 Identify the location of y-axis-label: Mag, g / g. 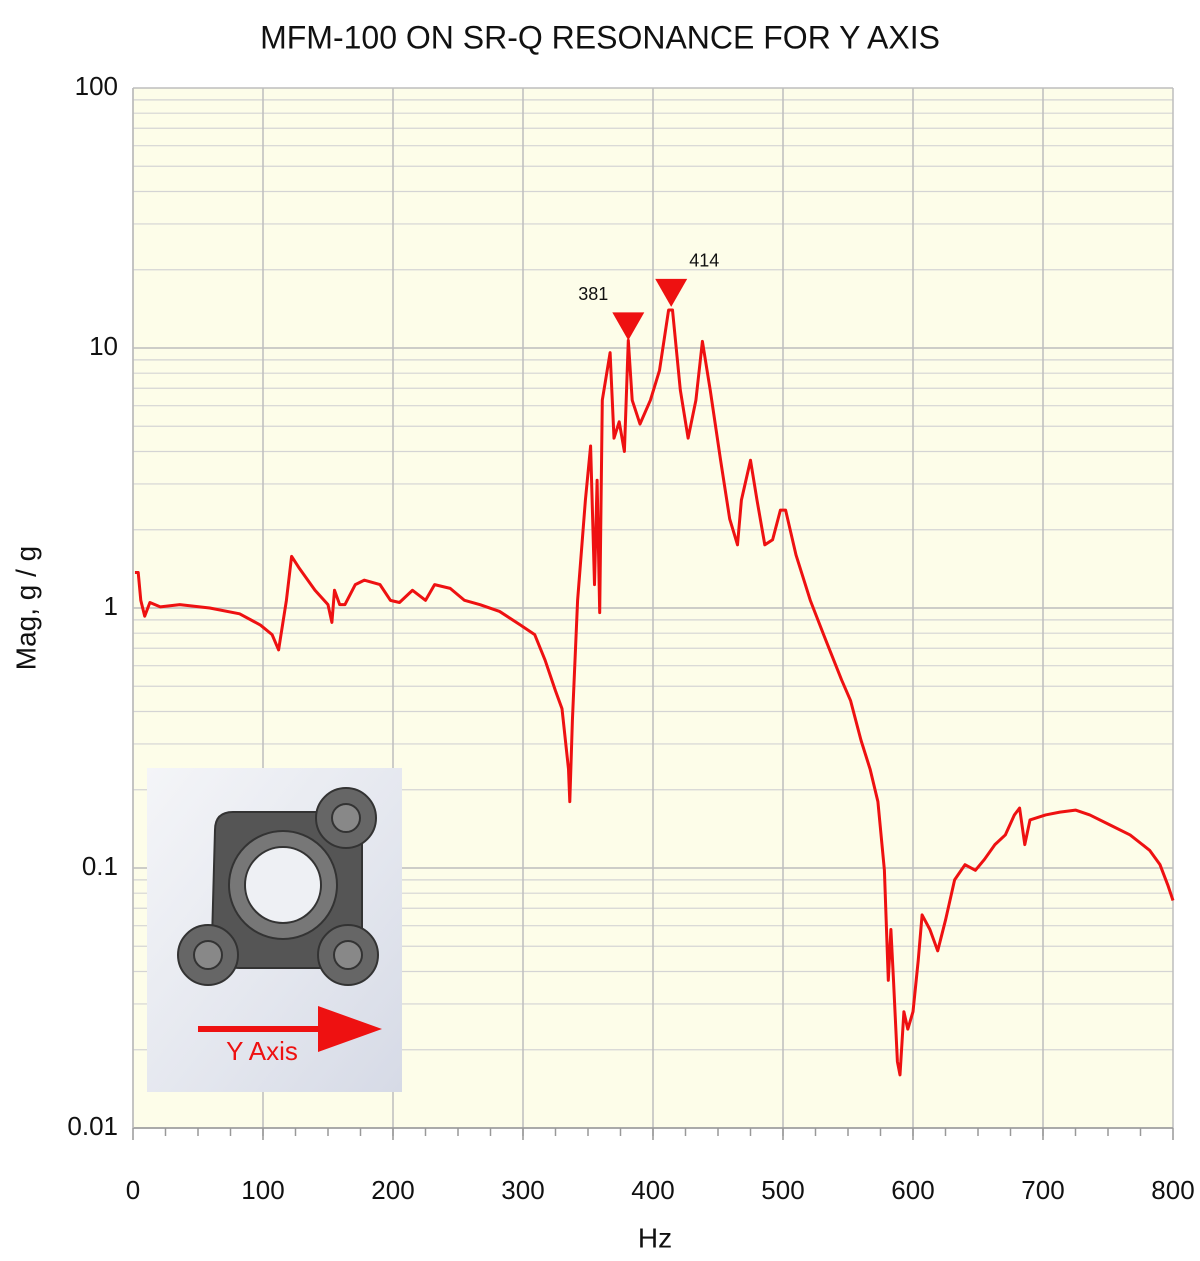
(25, 608).